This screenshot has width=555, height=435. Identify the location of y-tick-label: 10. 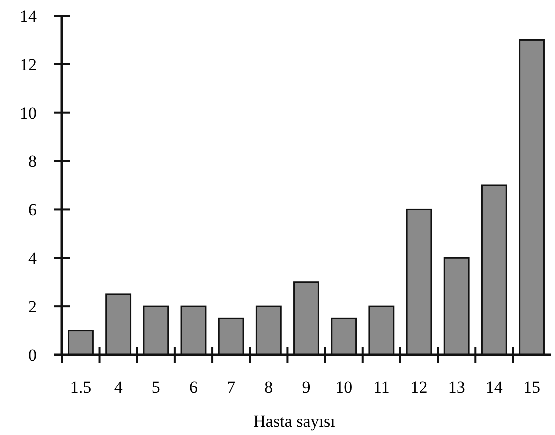
(28, 113).